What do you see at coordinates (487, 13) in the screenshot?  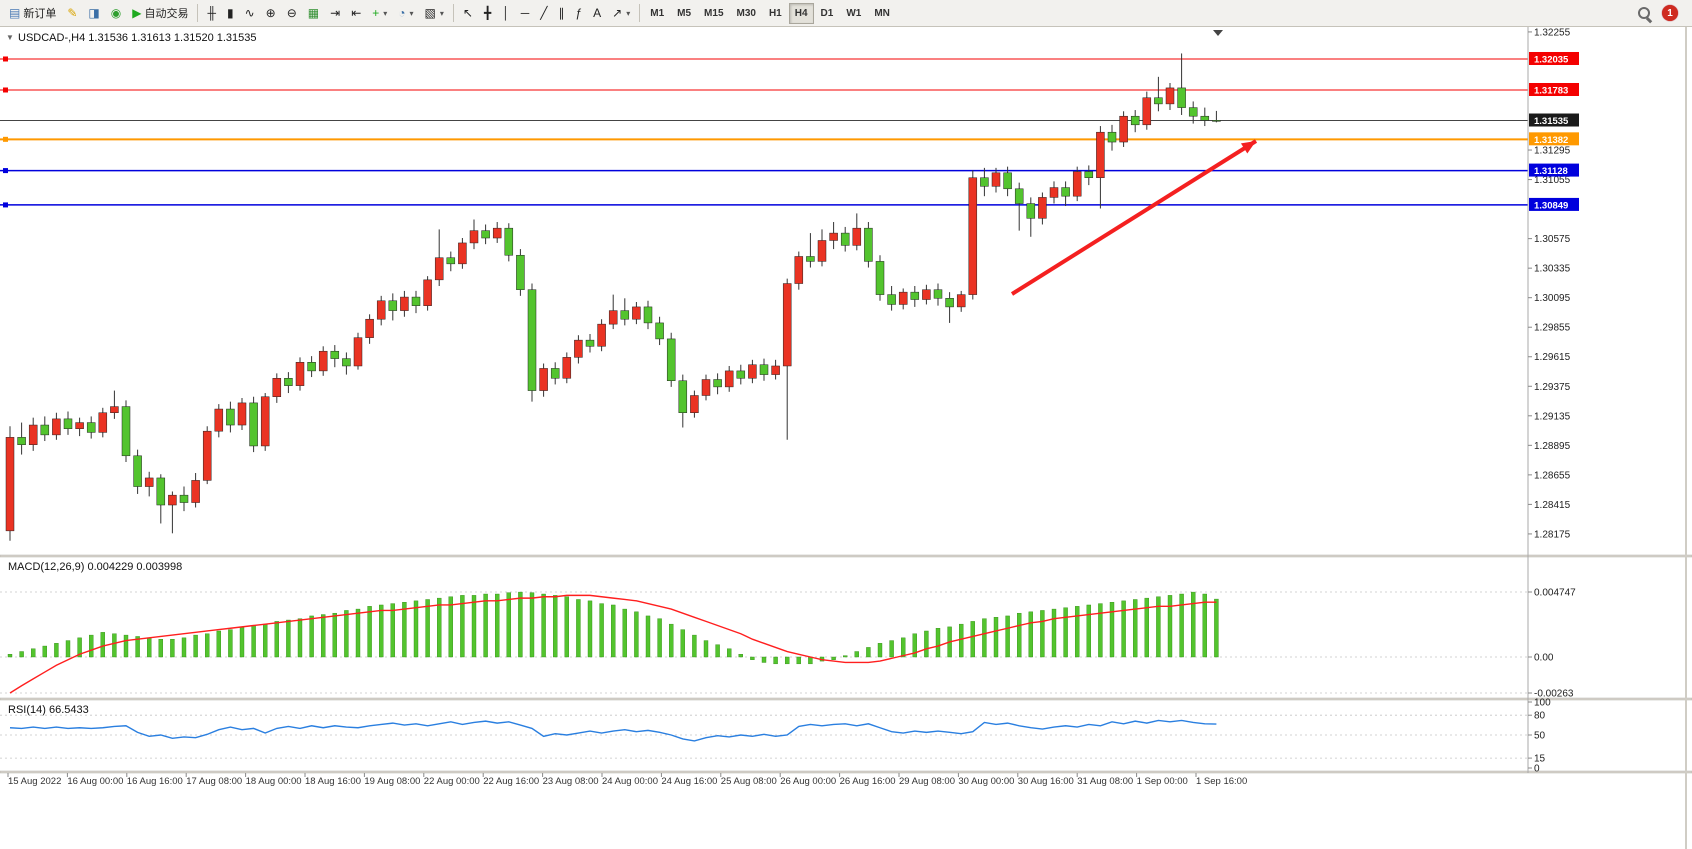 I see `toolbar-crosshair-button: ╋` at bounding box center [487, 13].